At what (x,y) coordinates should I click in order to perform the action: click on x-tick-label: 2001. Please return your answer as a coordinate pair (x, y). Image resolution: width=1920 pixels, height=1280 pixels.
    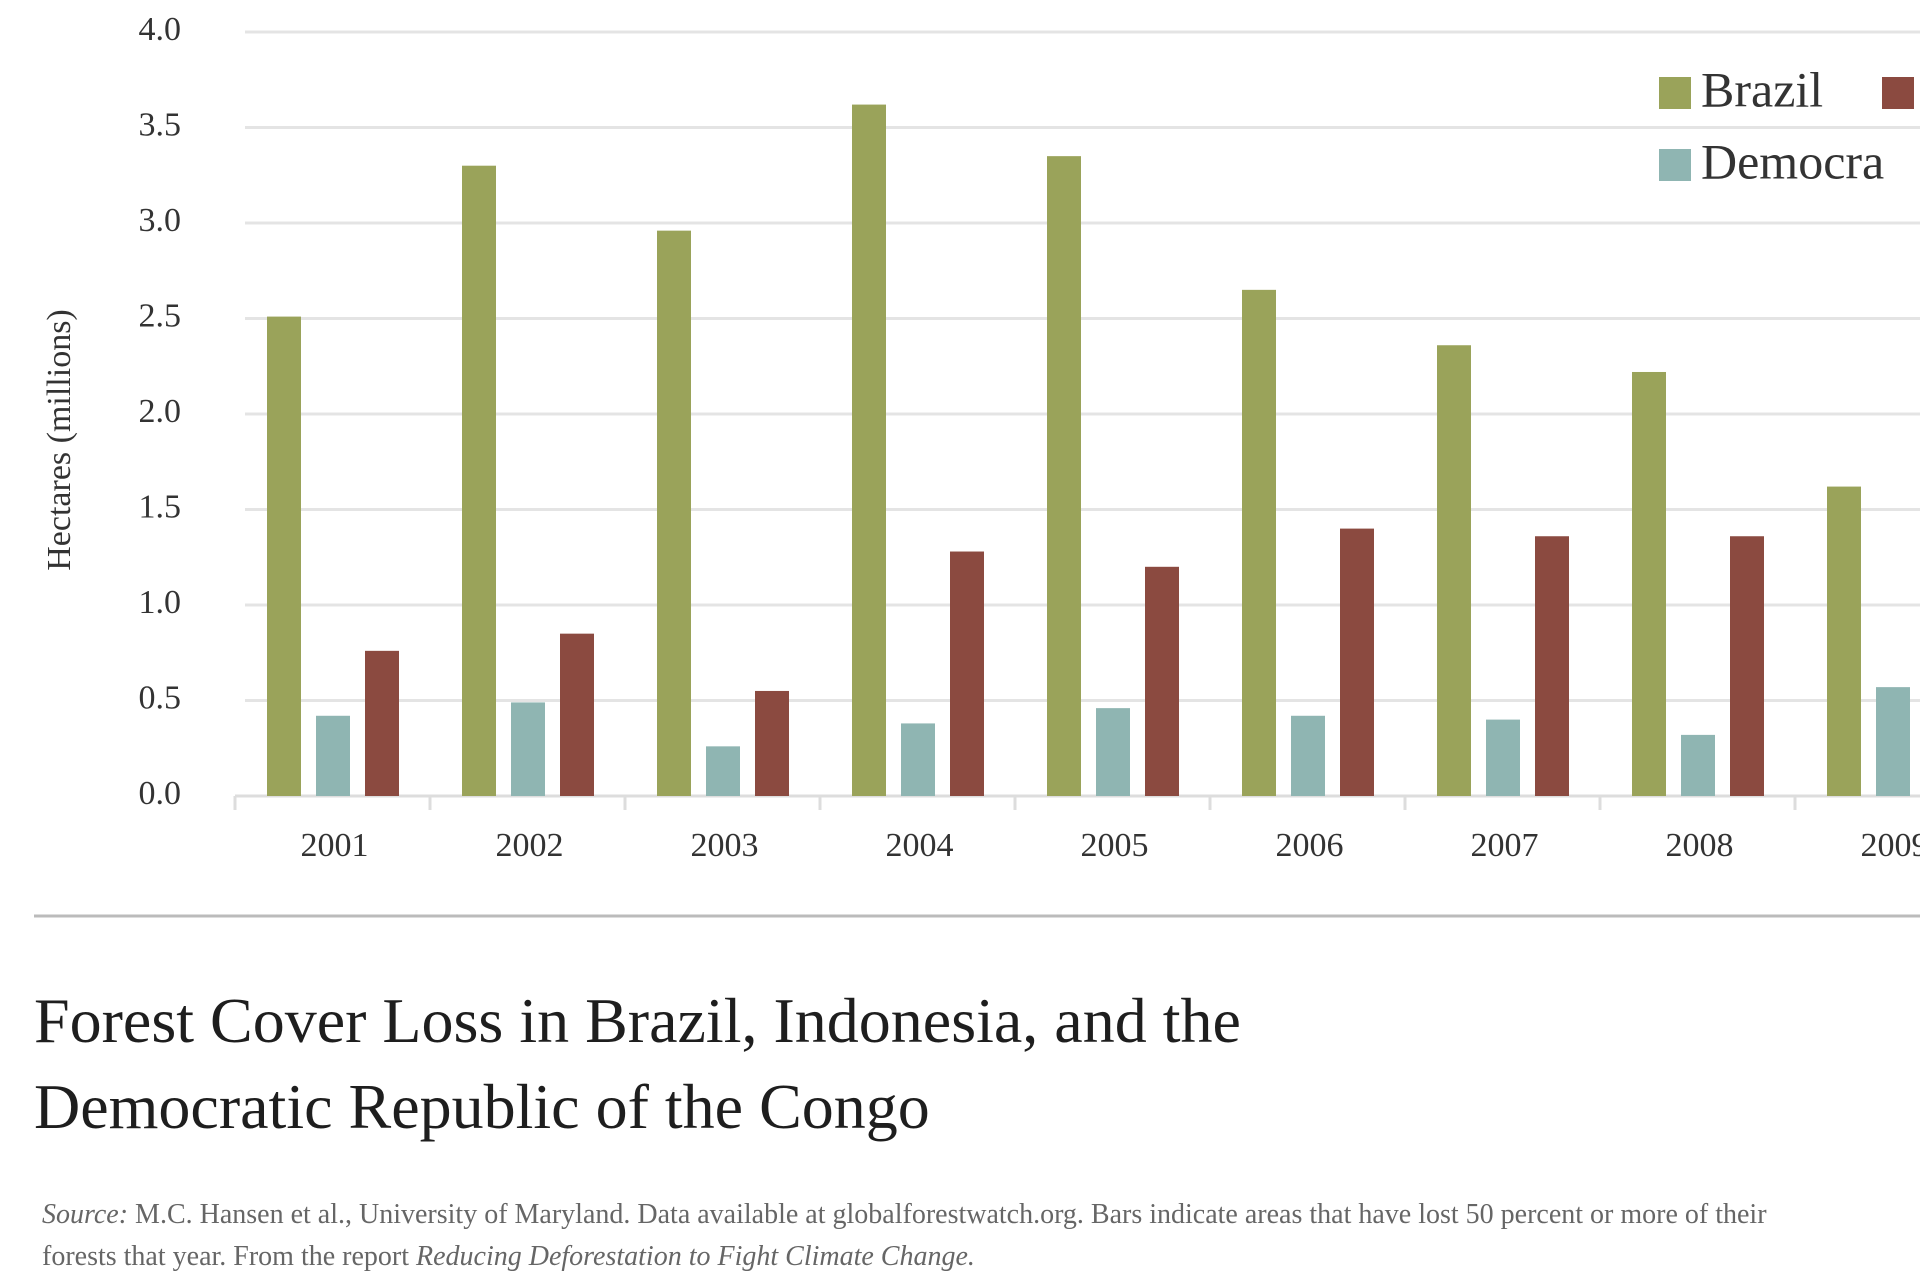
    Looking at the image, I should click on (335, 845).